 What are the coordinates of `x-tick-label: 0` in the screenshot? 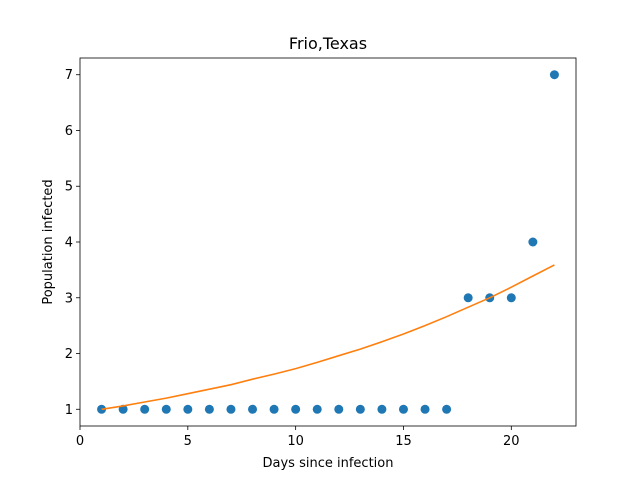 It's located at (80, 441).